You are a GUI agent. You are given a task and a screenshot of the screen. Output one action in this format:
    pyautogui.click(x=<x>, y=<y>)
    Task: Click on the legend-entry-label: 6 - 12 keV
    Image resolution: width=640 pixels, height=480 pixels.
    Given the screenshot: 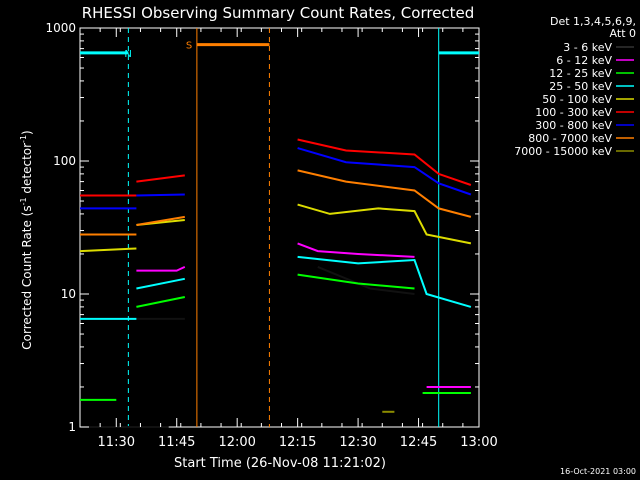 What is the action you would take?
    pyautogui.click(x=584, y=60)
    